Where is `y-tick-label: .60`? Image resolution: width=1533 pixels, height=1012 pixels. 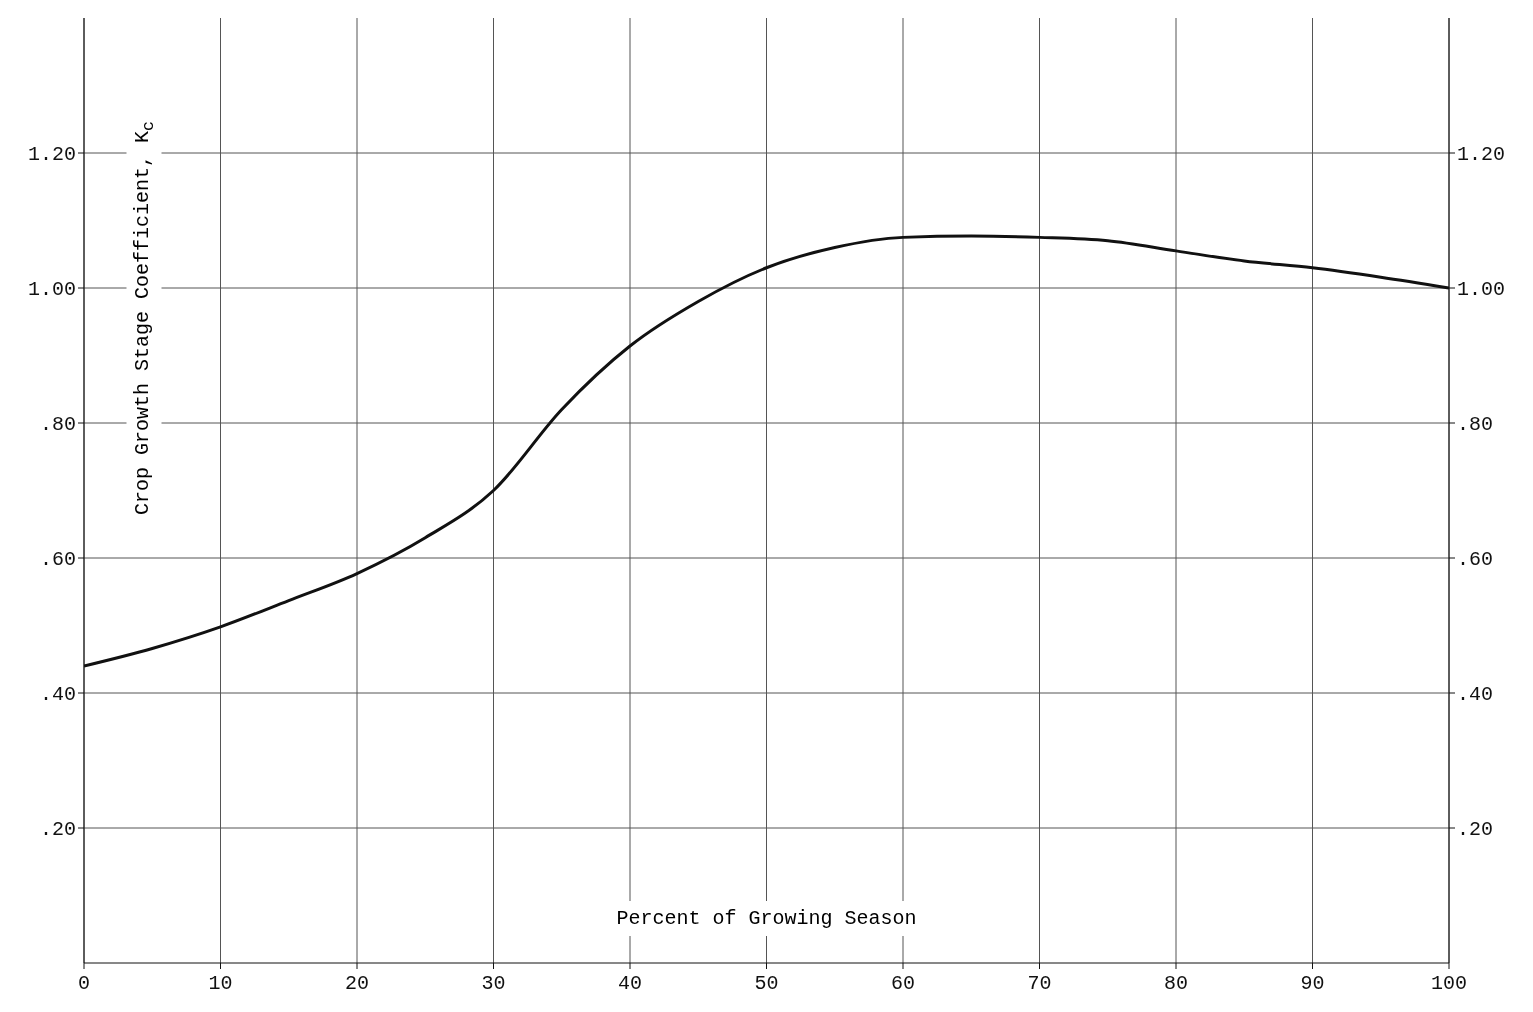 y-tick-label: .60 is located at coordinates (57, 560).